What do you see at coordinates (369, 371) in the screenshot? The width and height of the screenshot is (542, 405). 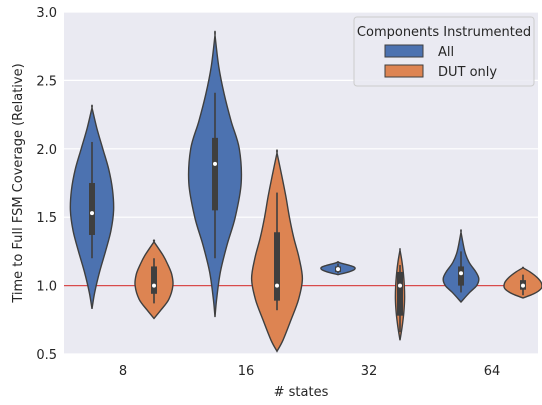 I see `x-tick-label: 32` at bounding box center [369, 371].